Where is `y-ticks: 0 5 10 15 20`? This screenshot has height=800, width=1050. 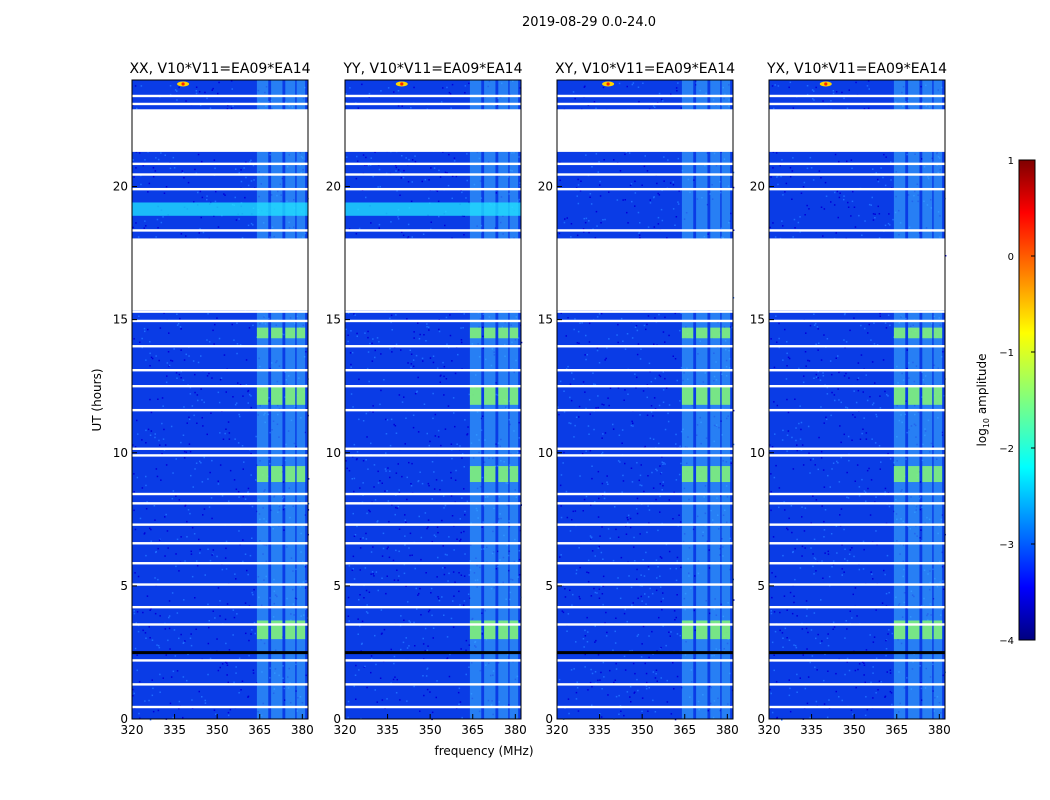
y-ticks: 0 5 10 15 20 is located at coordinates (762, 453).